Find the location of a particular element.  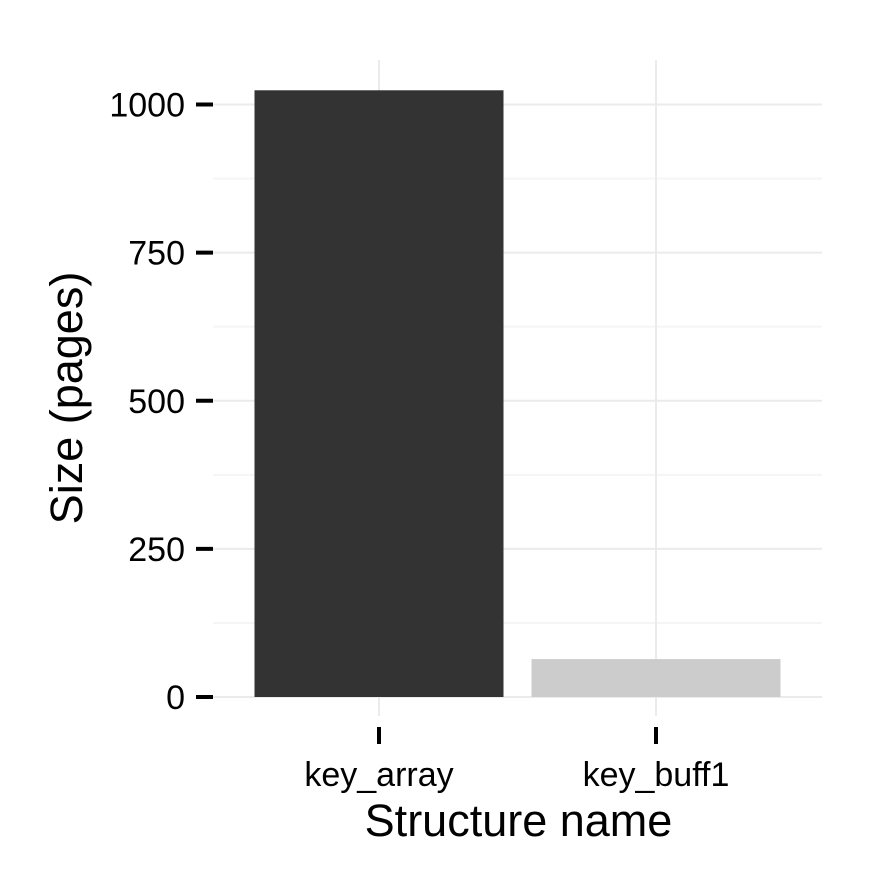

bar-key-buff1 is located at coordinates (656, 678).